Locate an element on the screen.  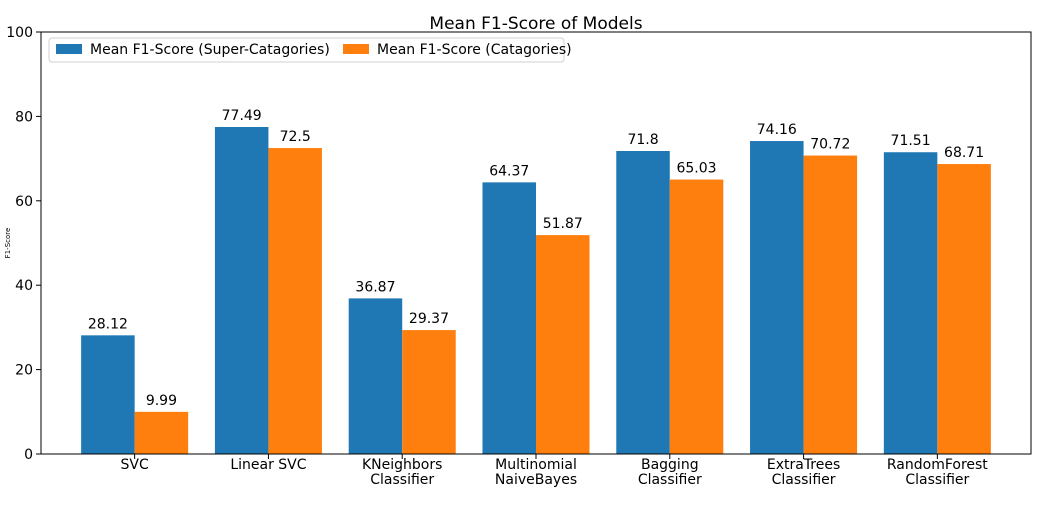
data-label-super-categories-1: 77.49 is located at coordinates (242, 116).